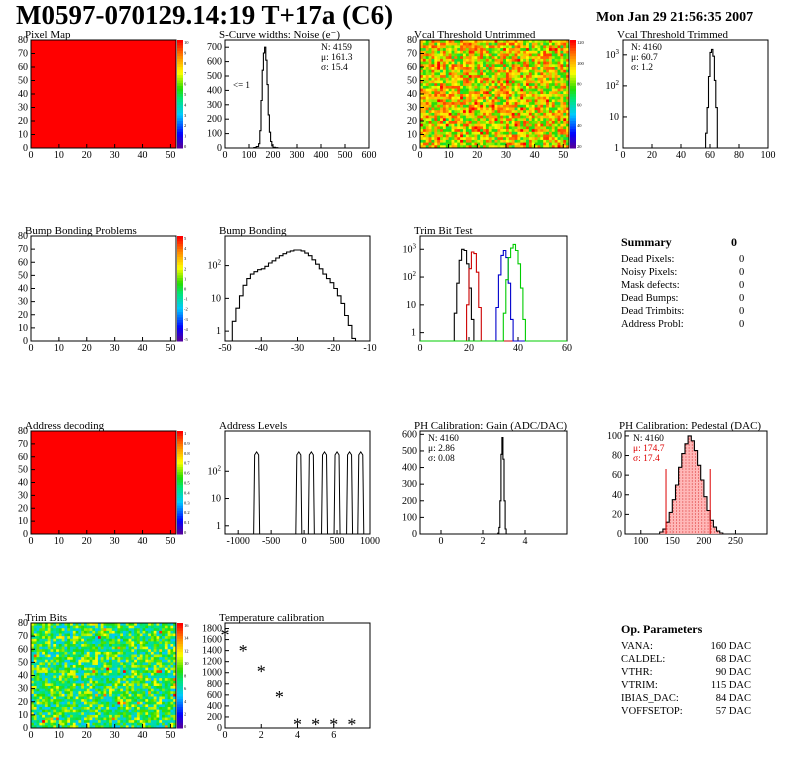 The height and width of the screenshot is (772, 796). I want to click on stats-line: μ: 174.7, so click(649, 449).